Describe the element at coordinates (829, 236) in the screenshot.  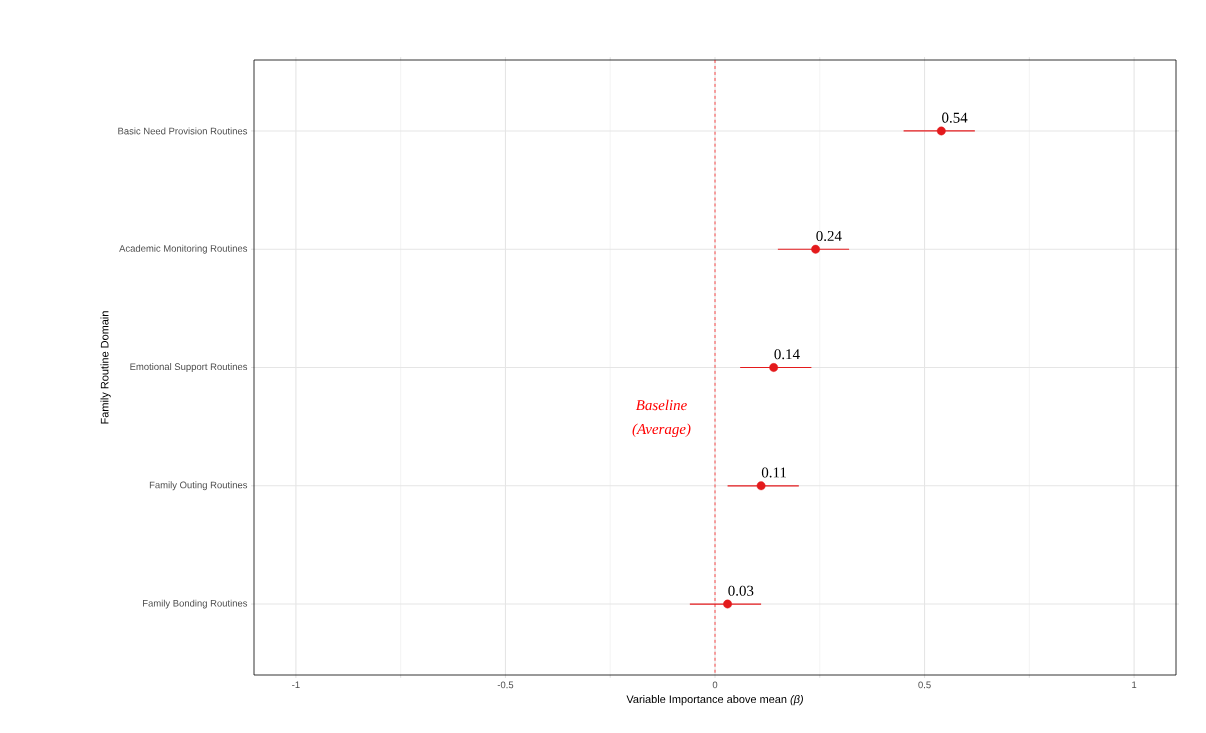
I see `data-label: 0.24` at that location.